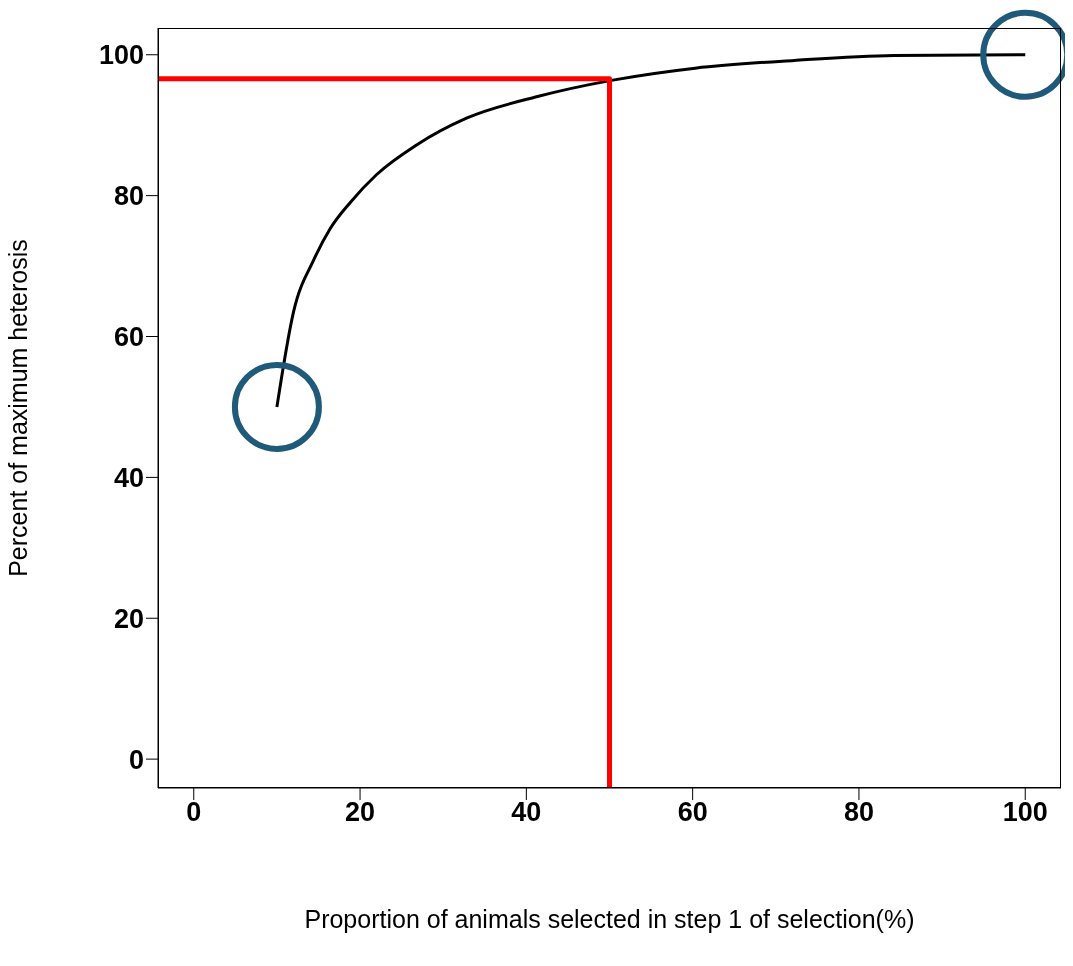 This screenshot has width=1073, height=966. I want to click on y-tick-label: 20, so click(128, 618).